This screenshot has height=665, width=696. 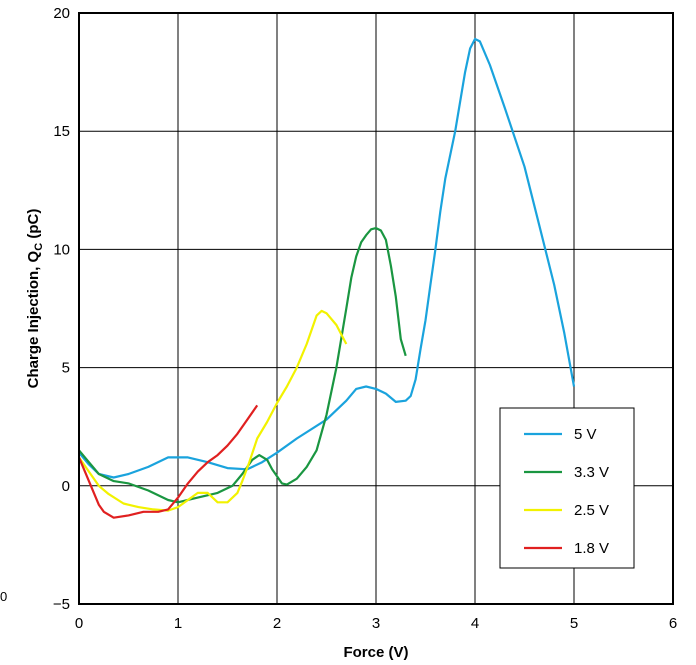 I want to click on x-tick-label: 2, so click(x=277, y=623).